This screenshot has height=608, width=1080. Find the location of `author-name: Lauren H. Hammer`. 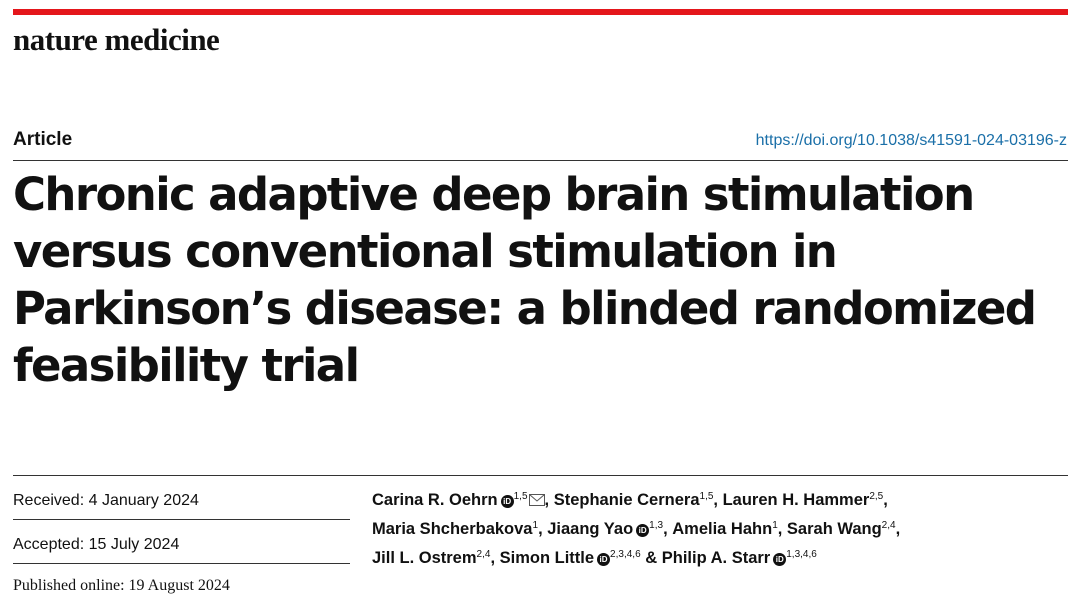

author-name: Lauren H. Hammer is located at coordinates (796, 500).